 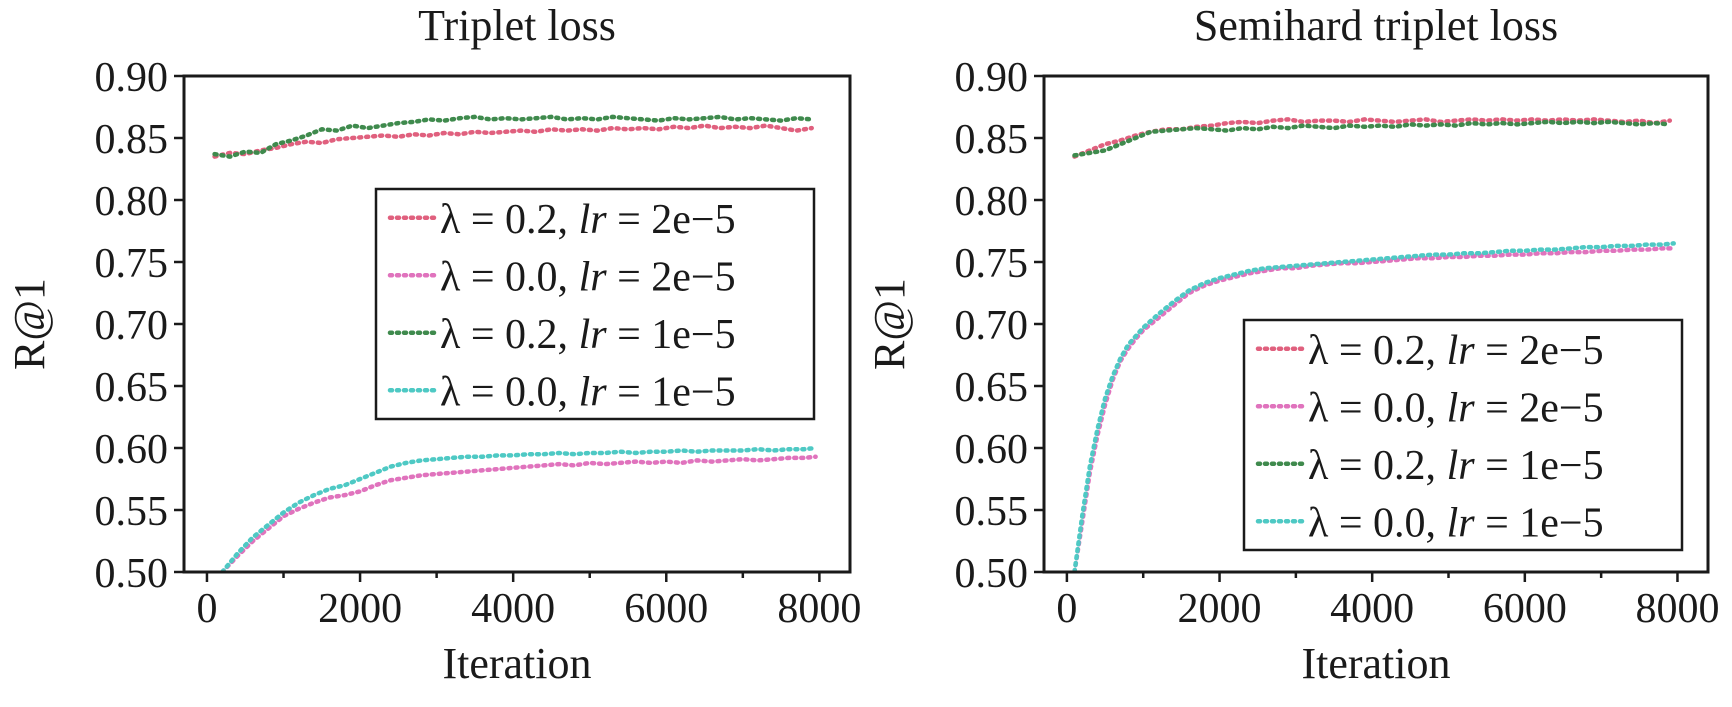 What do you see at coordinates (517, 25) in the screenshot?
I see `chart-title: Triplet loss` at bounding box center [517, 25].